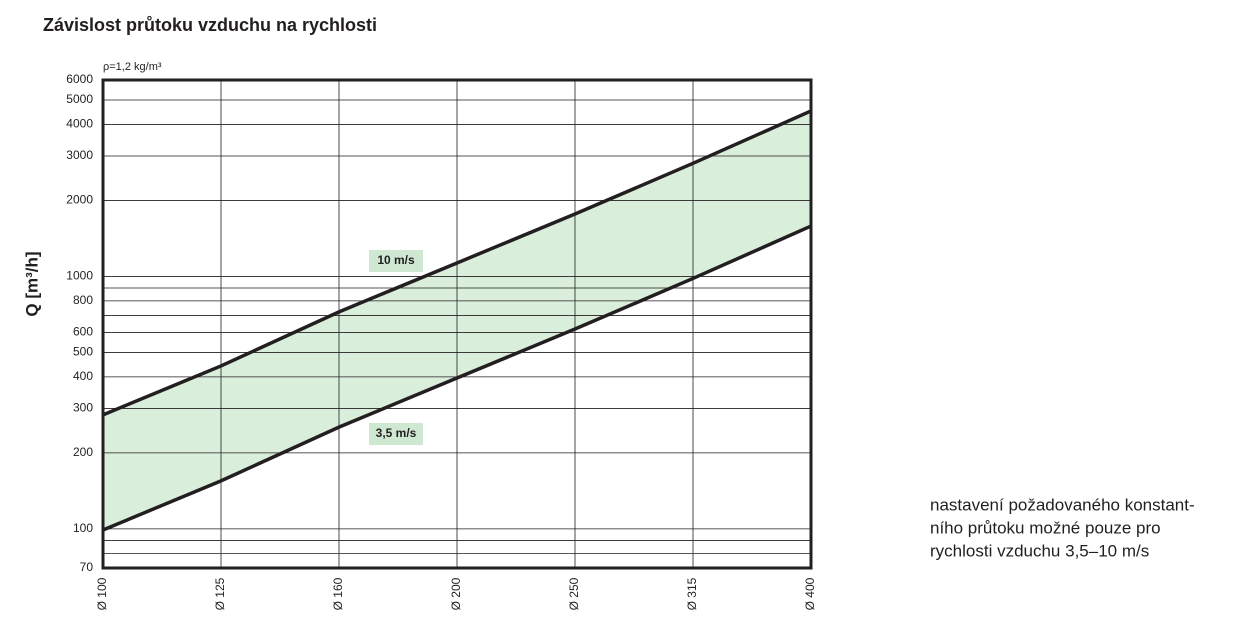  Describe the element at coordinates (692, 593) in the screenshot. I see `x-tick-label: Ø 315` at that location.